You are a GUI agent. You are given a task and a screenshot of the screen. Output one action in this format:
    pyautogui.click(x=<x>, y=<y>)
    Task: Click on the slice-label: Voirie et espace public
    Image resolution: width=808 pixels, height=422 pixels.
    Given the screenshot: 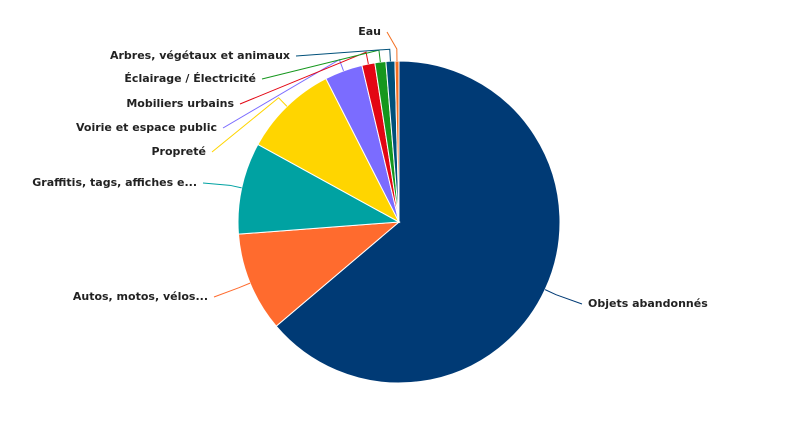 What is the action you would take?
    pyautogui.click(x=146, y=127)
    